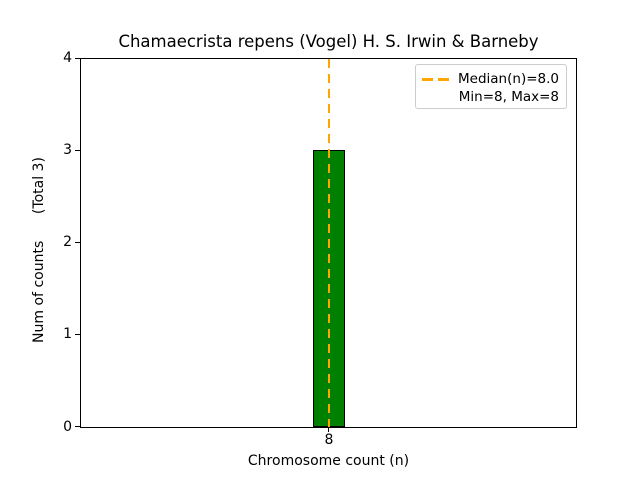  Describe the element at coordinates (329, 440) in the screenshot. I see `x-tick-label-8: 8` at that location.